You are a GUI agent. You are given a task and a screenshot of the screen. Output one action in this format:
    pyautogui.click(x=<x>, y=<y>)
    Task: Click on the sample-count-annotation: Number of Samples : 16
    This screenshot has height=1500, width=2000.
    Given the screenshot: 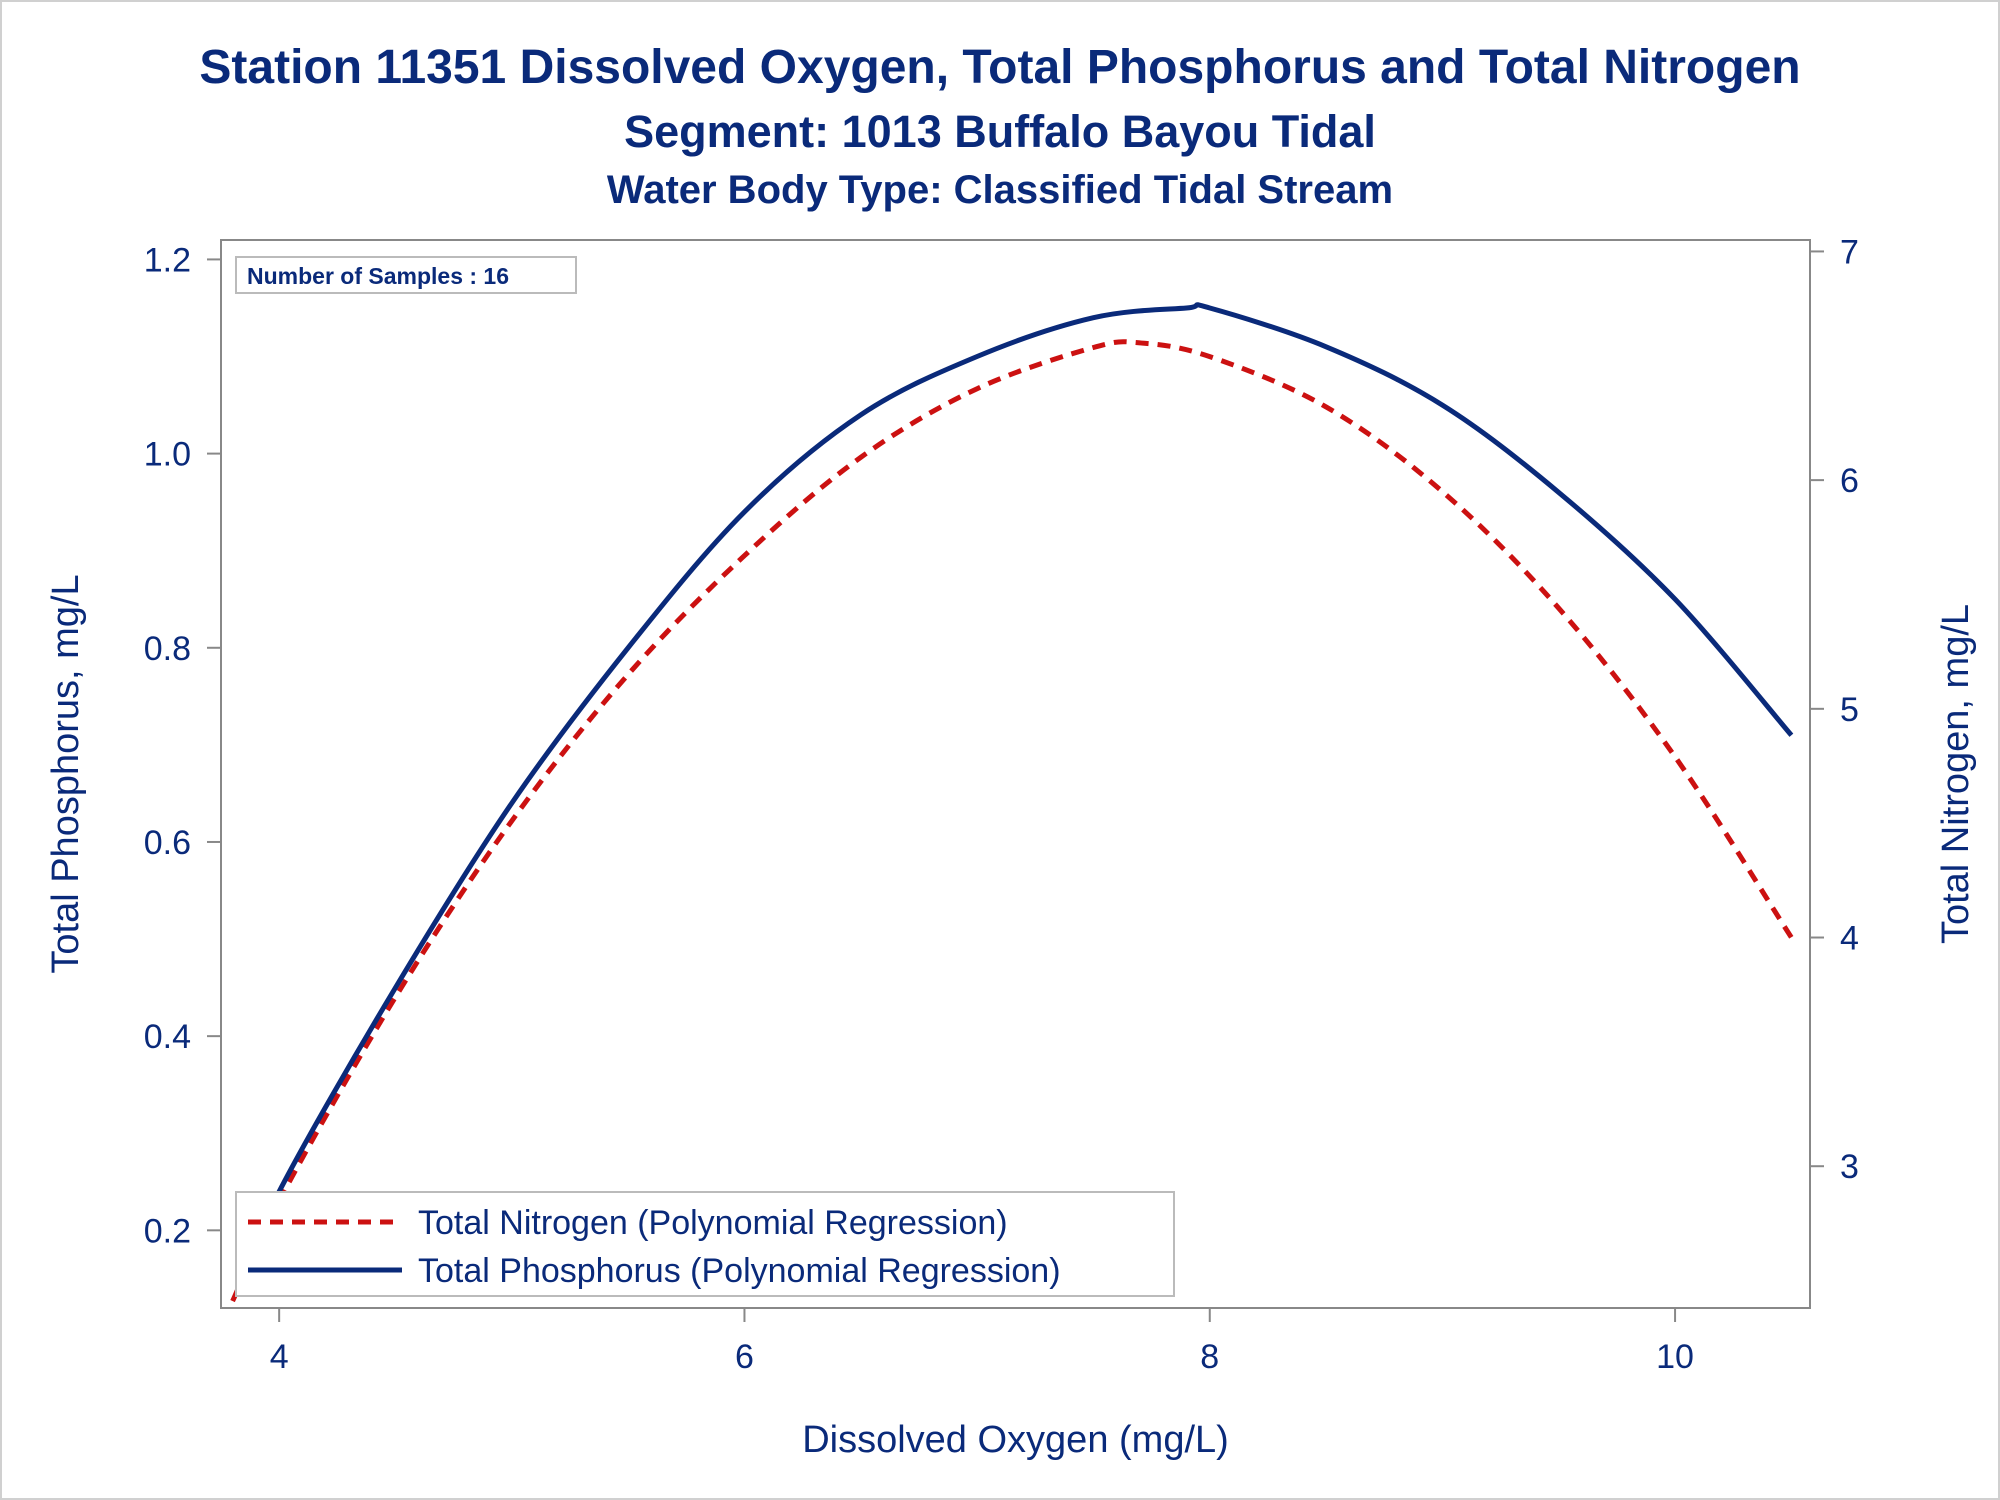 What is the action you would take?
    pyautogui.click(x=406, y=275)
    